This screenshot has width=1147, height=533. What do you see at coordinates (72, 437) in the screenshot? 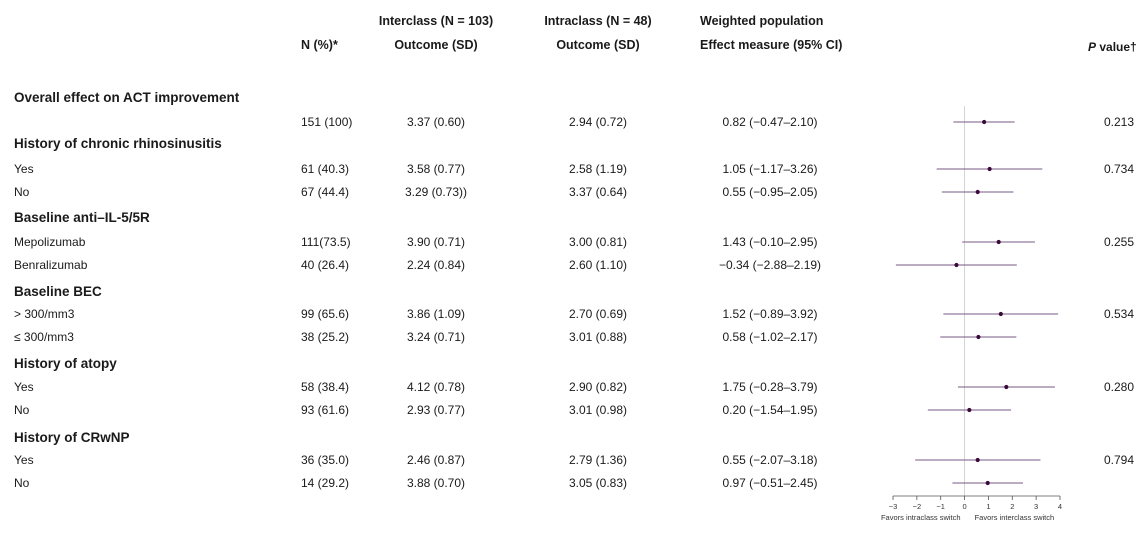
I see `section-crwnp: History of CRwNP` at bounding box center [72, 437].